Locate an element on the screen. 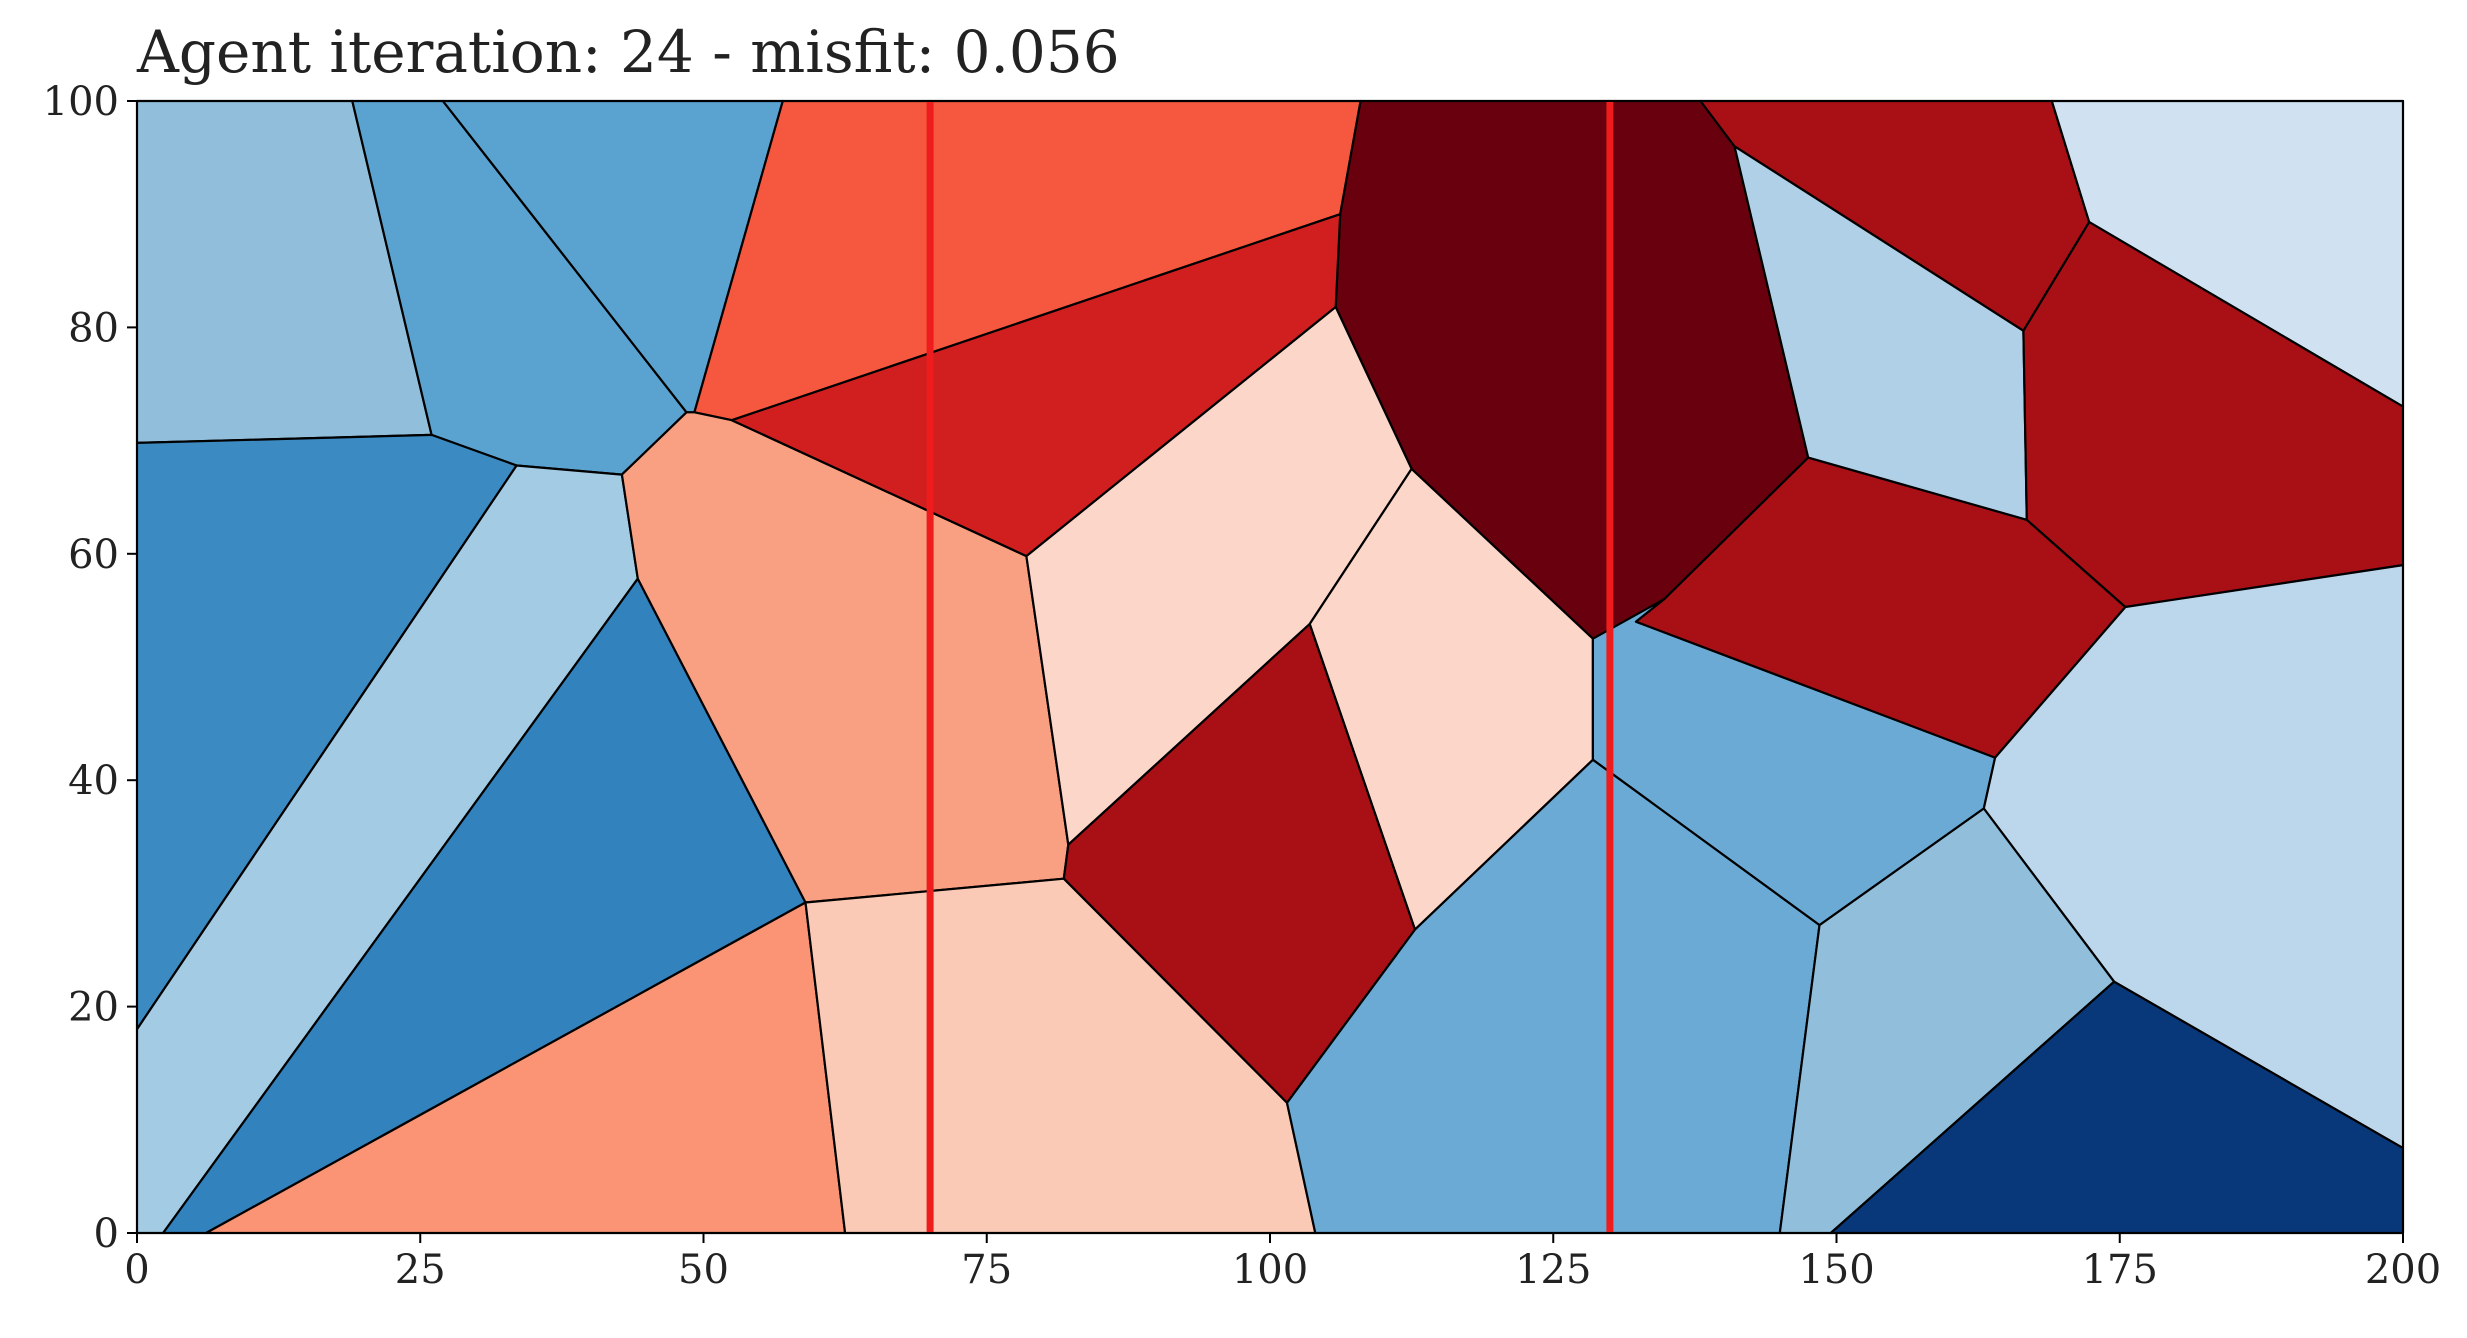 The image size is (2467, 1338). y-tick-label: 80 is located at coordinates (93, 328).